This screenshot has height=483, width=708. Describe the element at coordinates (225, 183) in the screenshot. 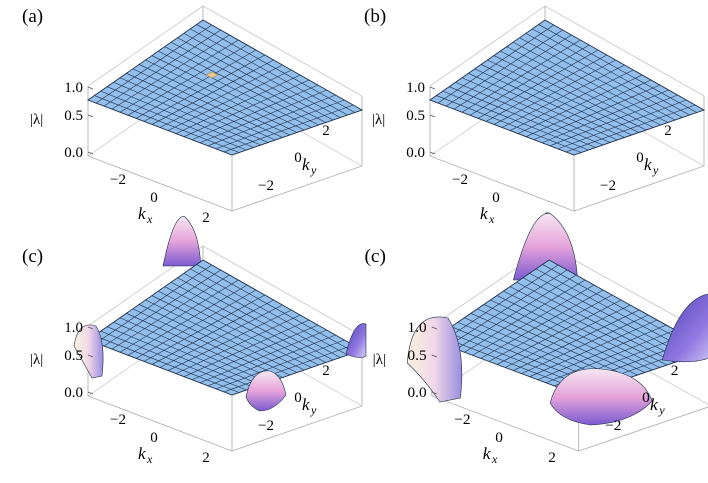

I see `box-floor-front` at that location.